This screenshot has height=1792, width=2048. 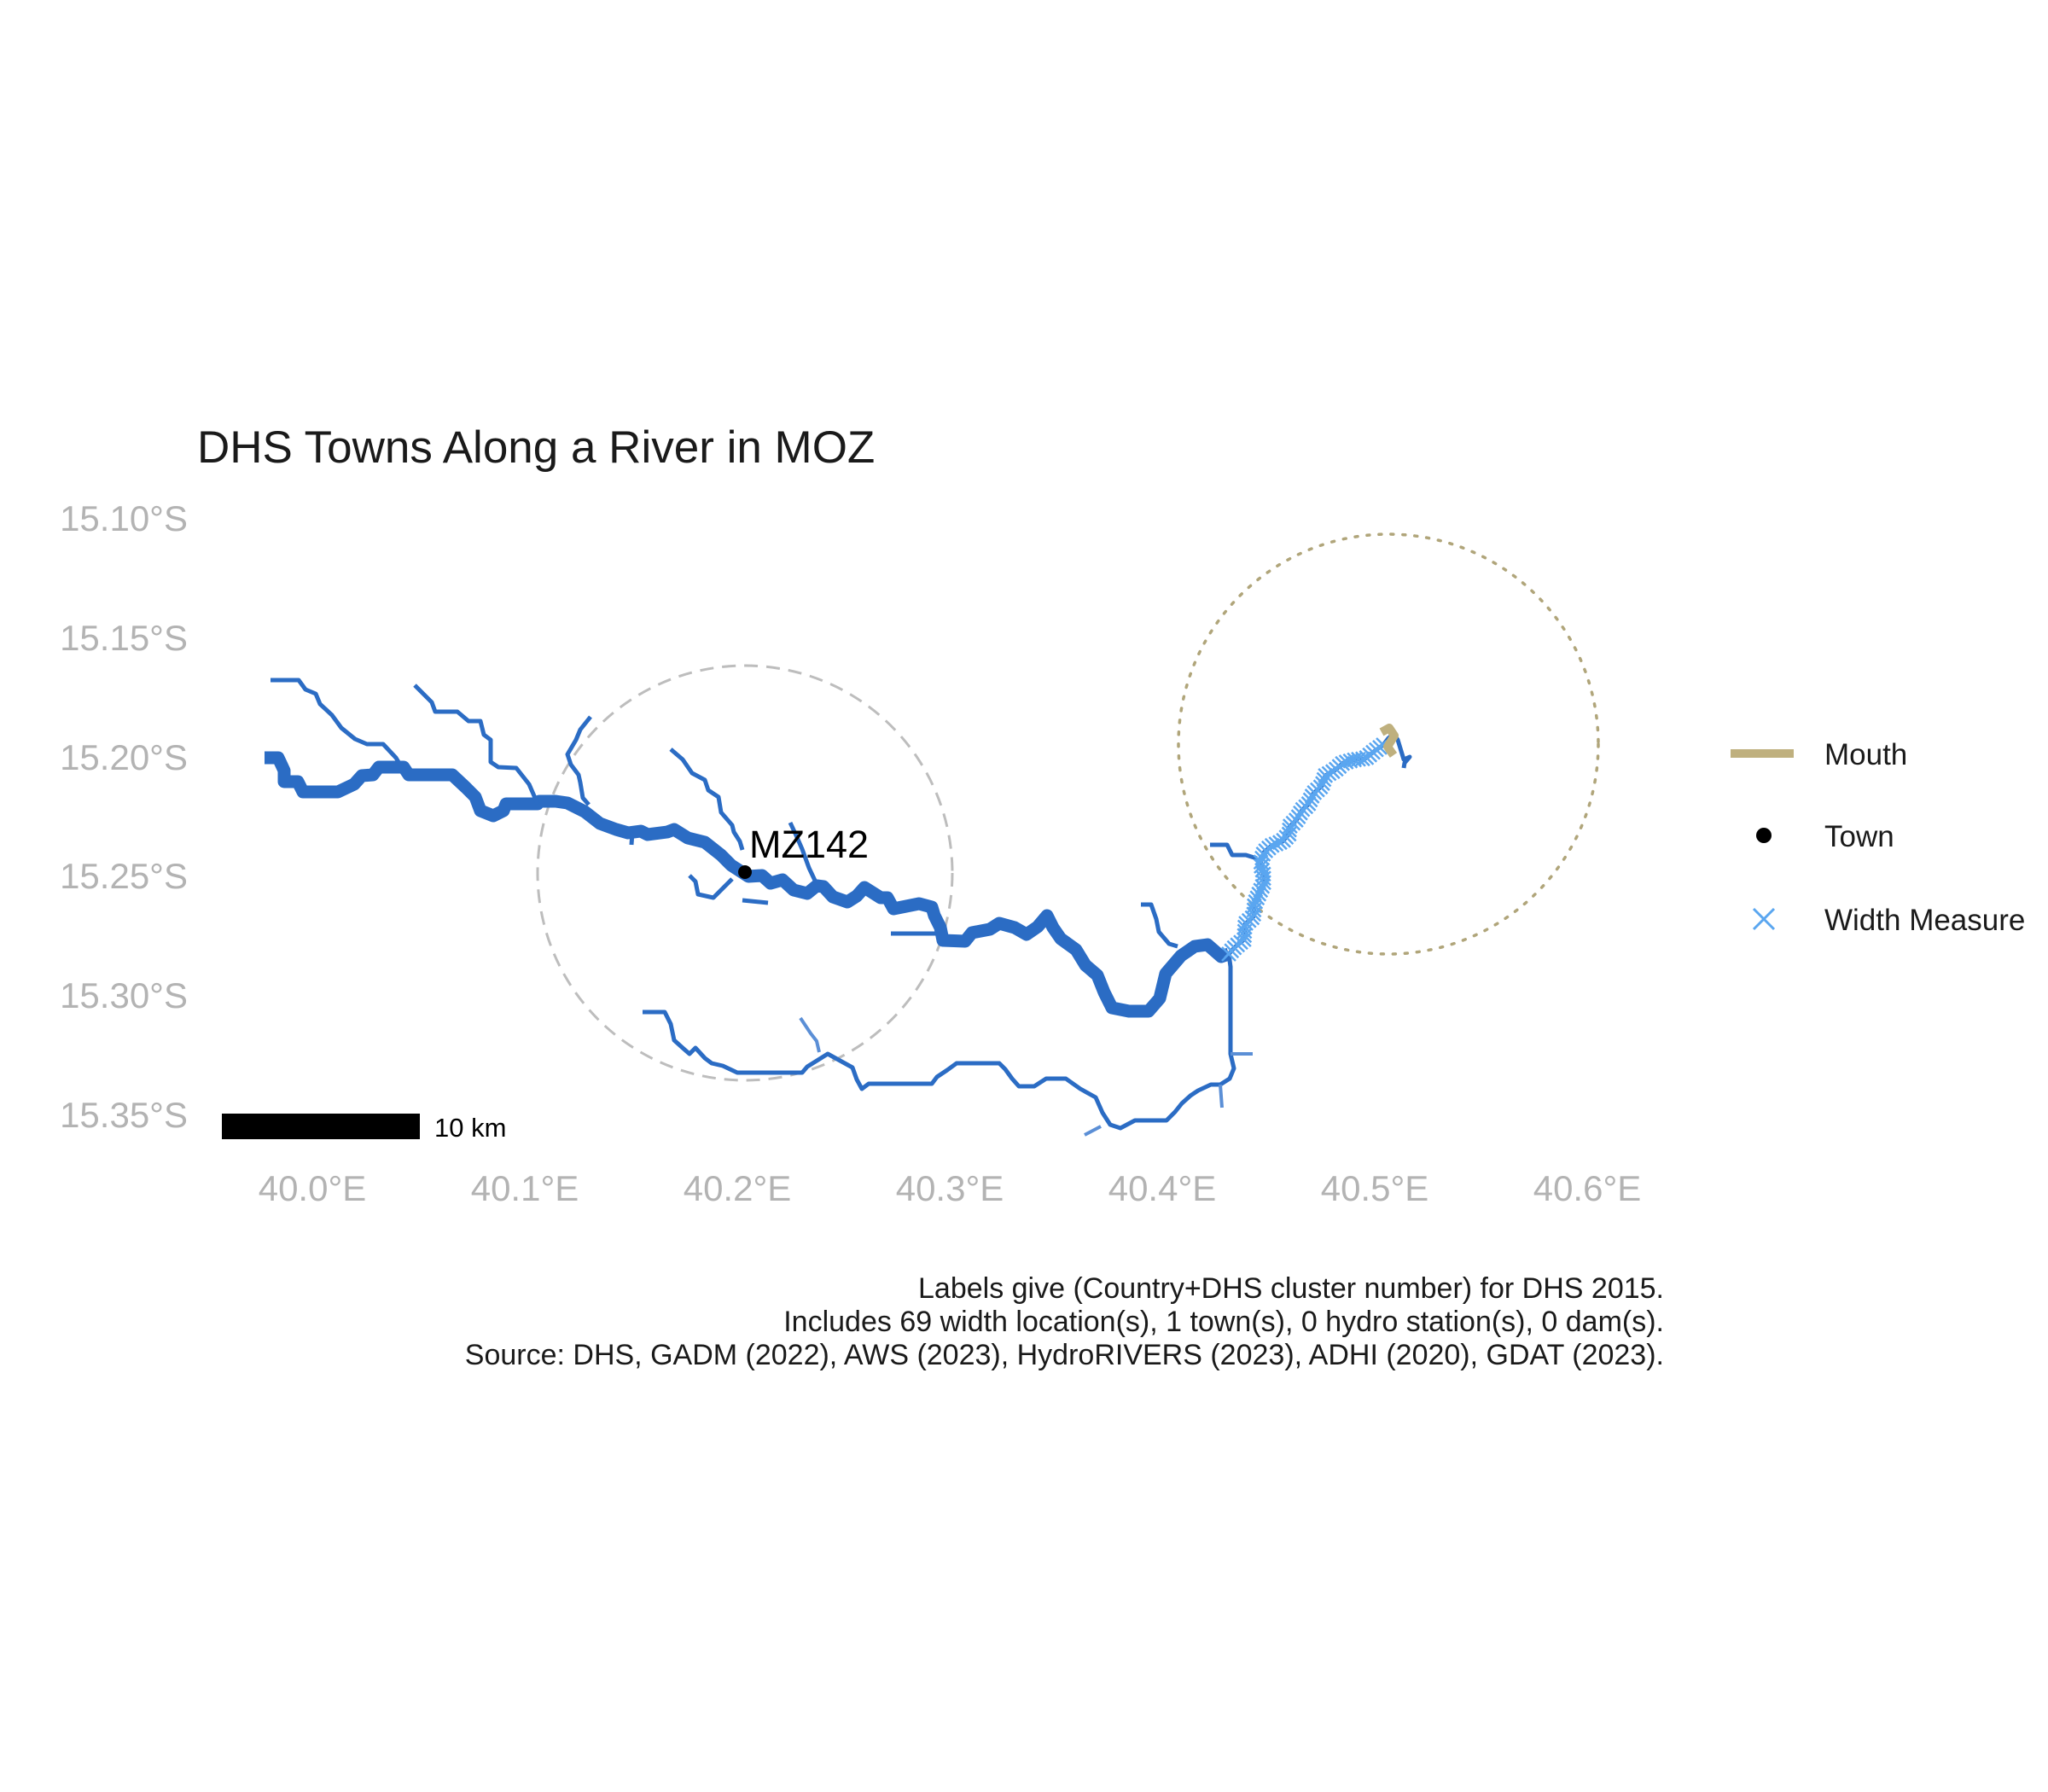 I want to click on y-tick-label: 15.35°S, so click(x=124, y=1115).